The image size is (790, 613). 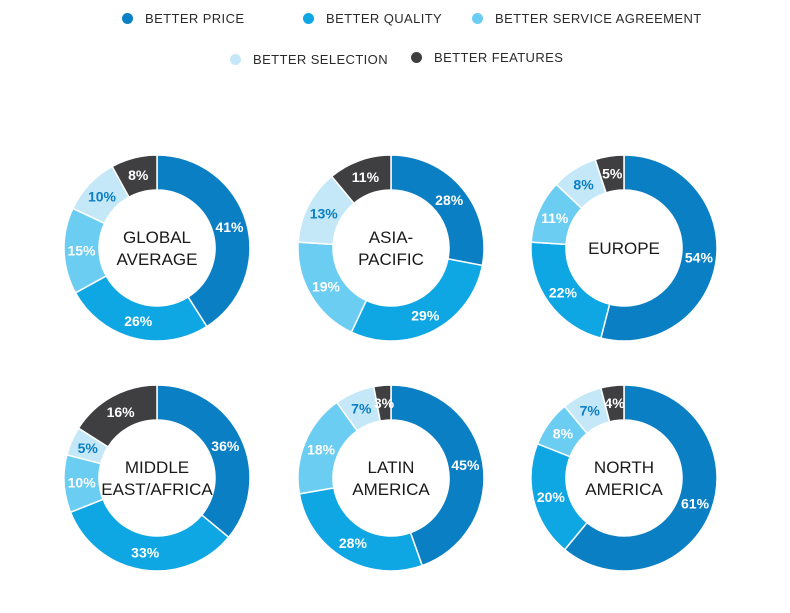 I want to click on legend-item-better-service-agreement: BETTER SERVICE AGREEMENT, so click(x=587, y=18).